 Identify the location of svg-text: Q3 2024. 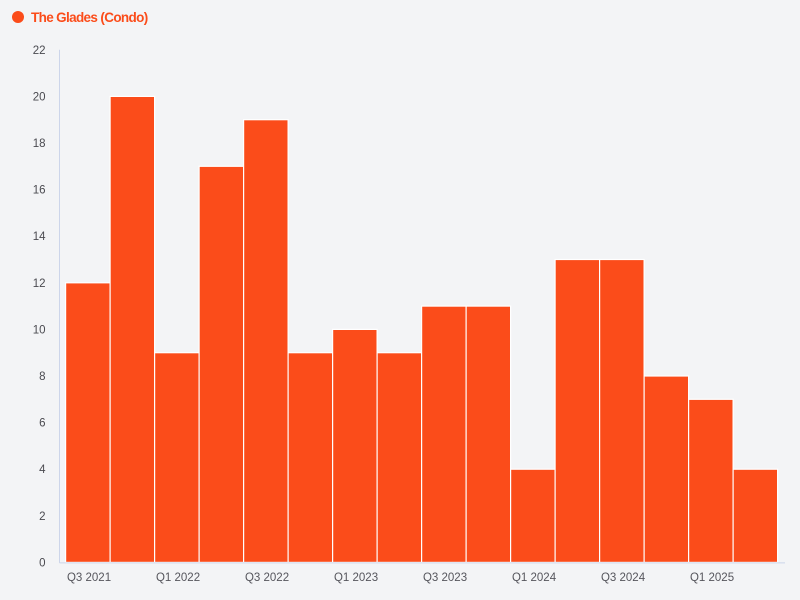
(623, 578).